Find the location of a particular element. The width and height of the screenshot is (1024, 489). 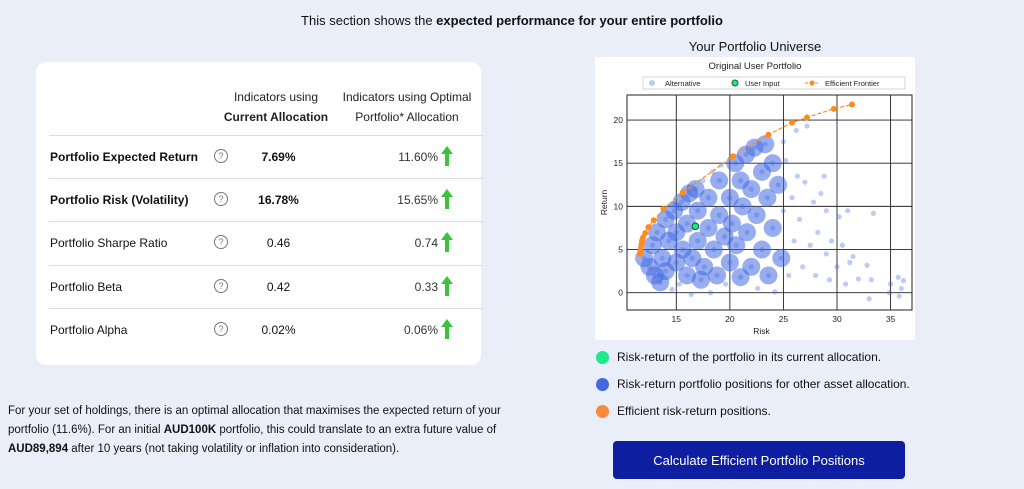

indicator-row: Portfolio Expected Return ? 7.69% 11.60% is located at coordinates (258, 157).